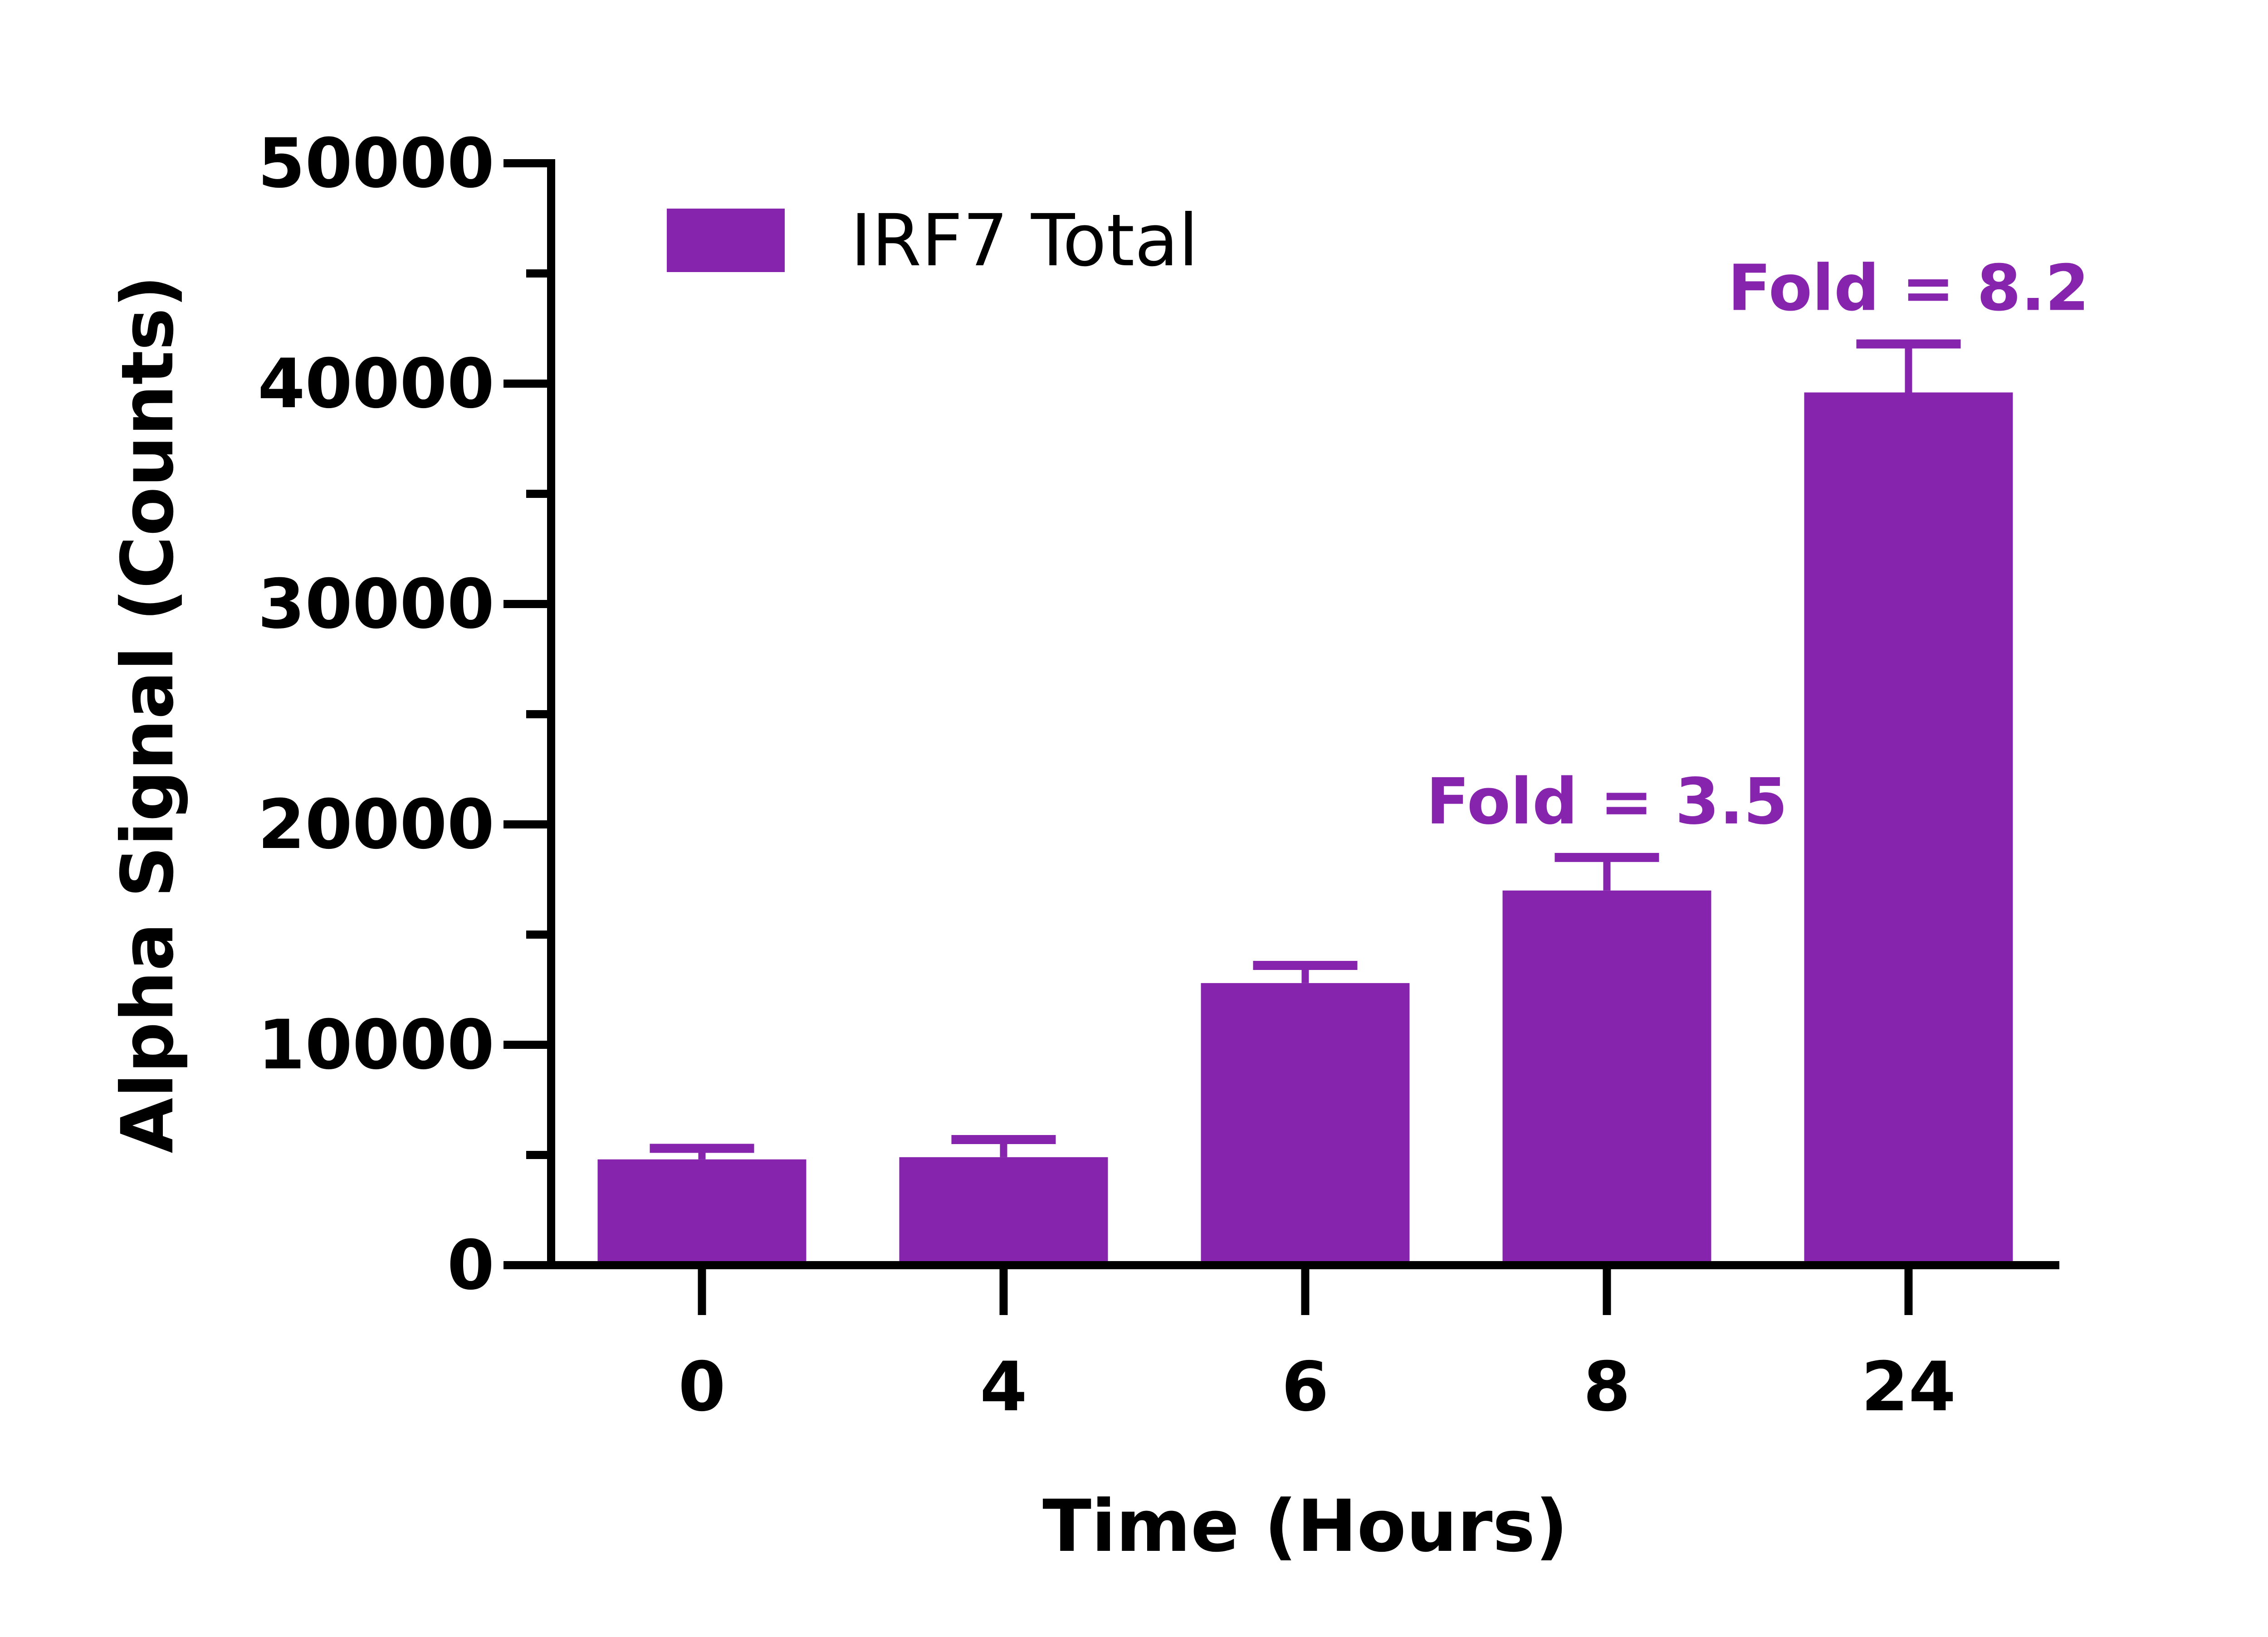 The height and width of the screenshot is (1637, 2268). I want to click on x-tick-label-24: 24, so click(1908, 1387).